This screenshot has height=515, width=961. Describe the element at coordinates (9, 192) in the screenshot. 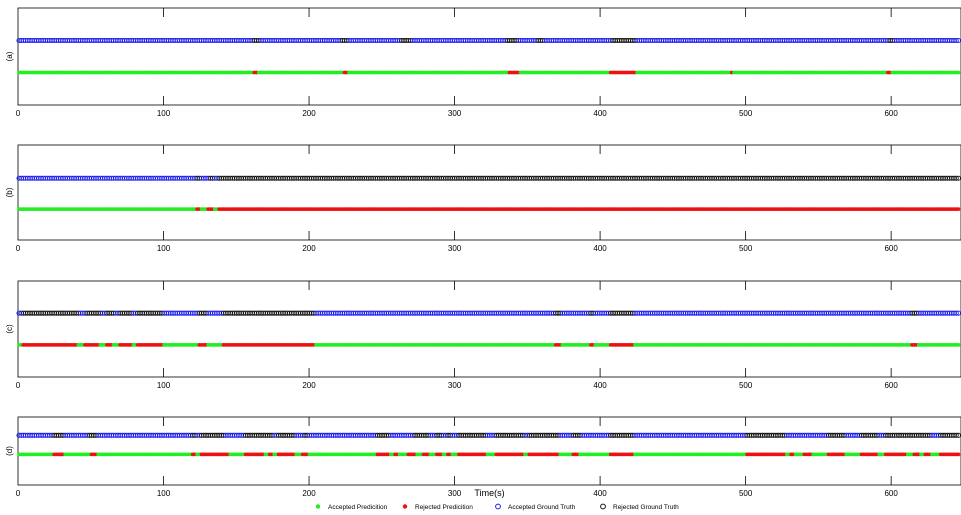

I see `panel-label: (b)` at that location.